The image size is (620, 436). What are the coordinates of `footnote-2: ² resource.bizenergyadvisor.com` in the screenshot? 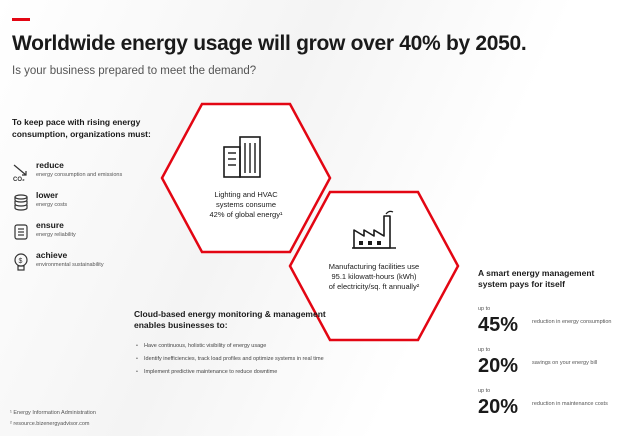 It's located at (50, 424).